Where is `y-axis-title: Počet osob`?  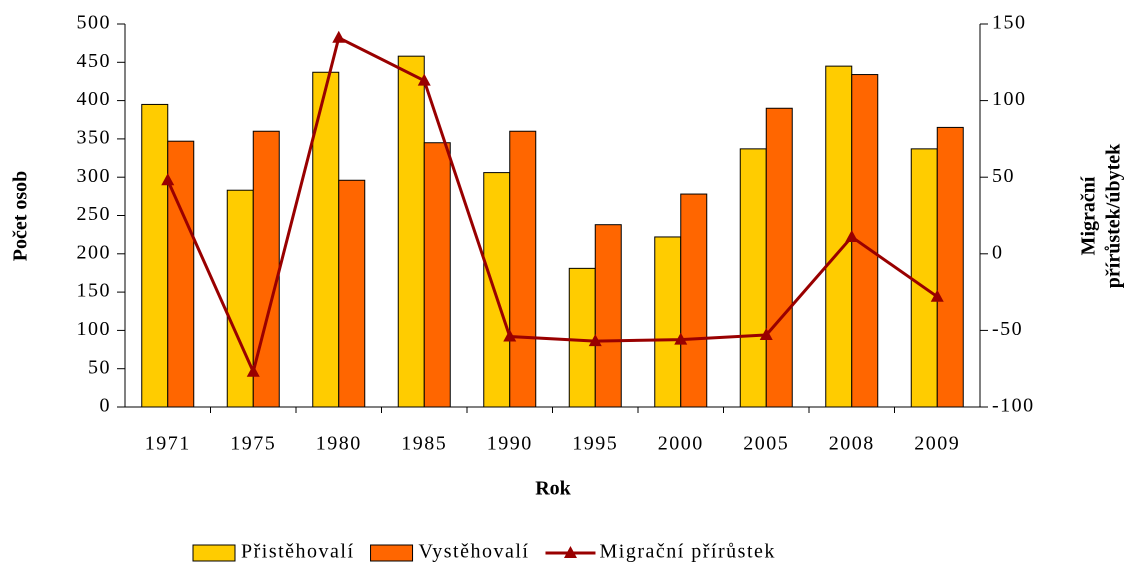 y-axis-title: Počet osob is located at coordinates (21, 216).